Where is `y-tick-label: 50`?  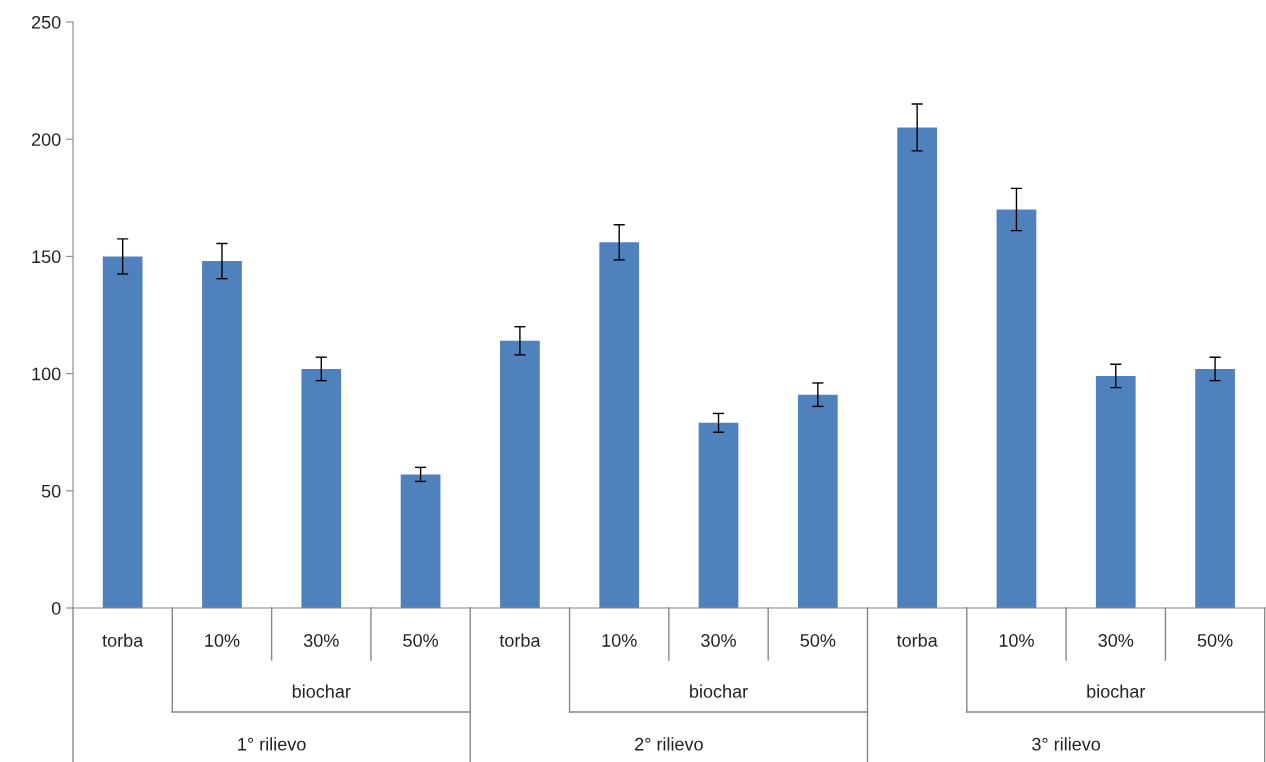
y-tick-label: 50 is located at coordinates (51, 491).